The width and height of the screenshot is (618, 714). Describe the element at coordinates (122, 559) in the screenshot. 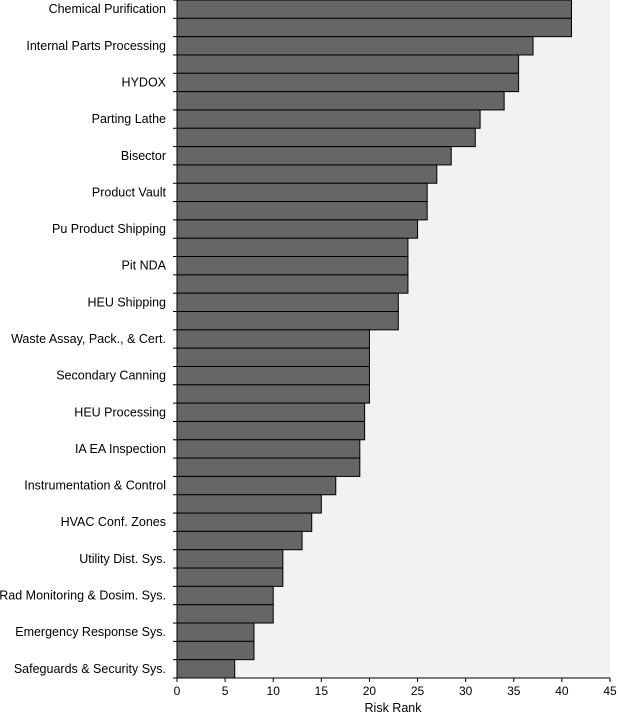

I see `category-label: Utility Dist. Sys.` at that location.